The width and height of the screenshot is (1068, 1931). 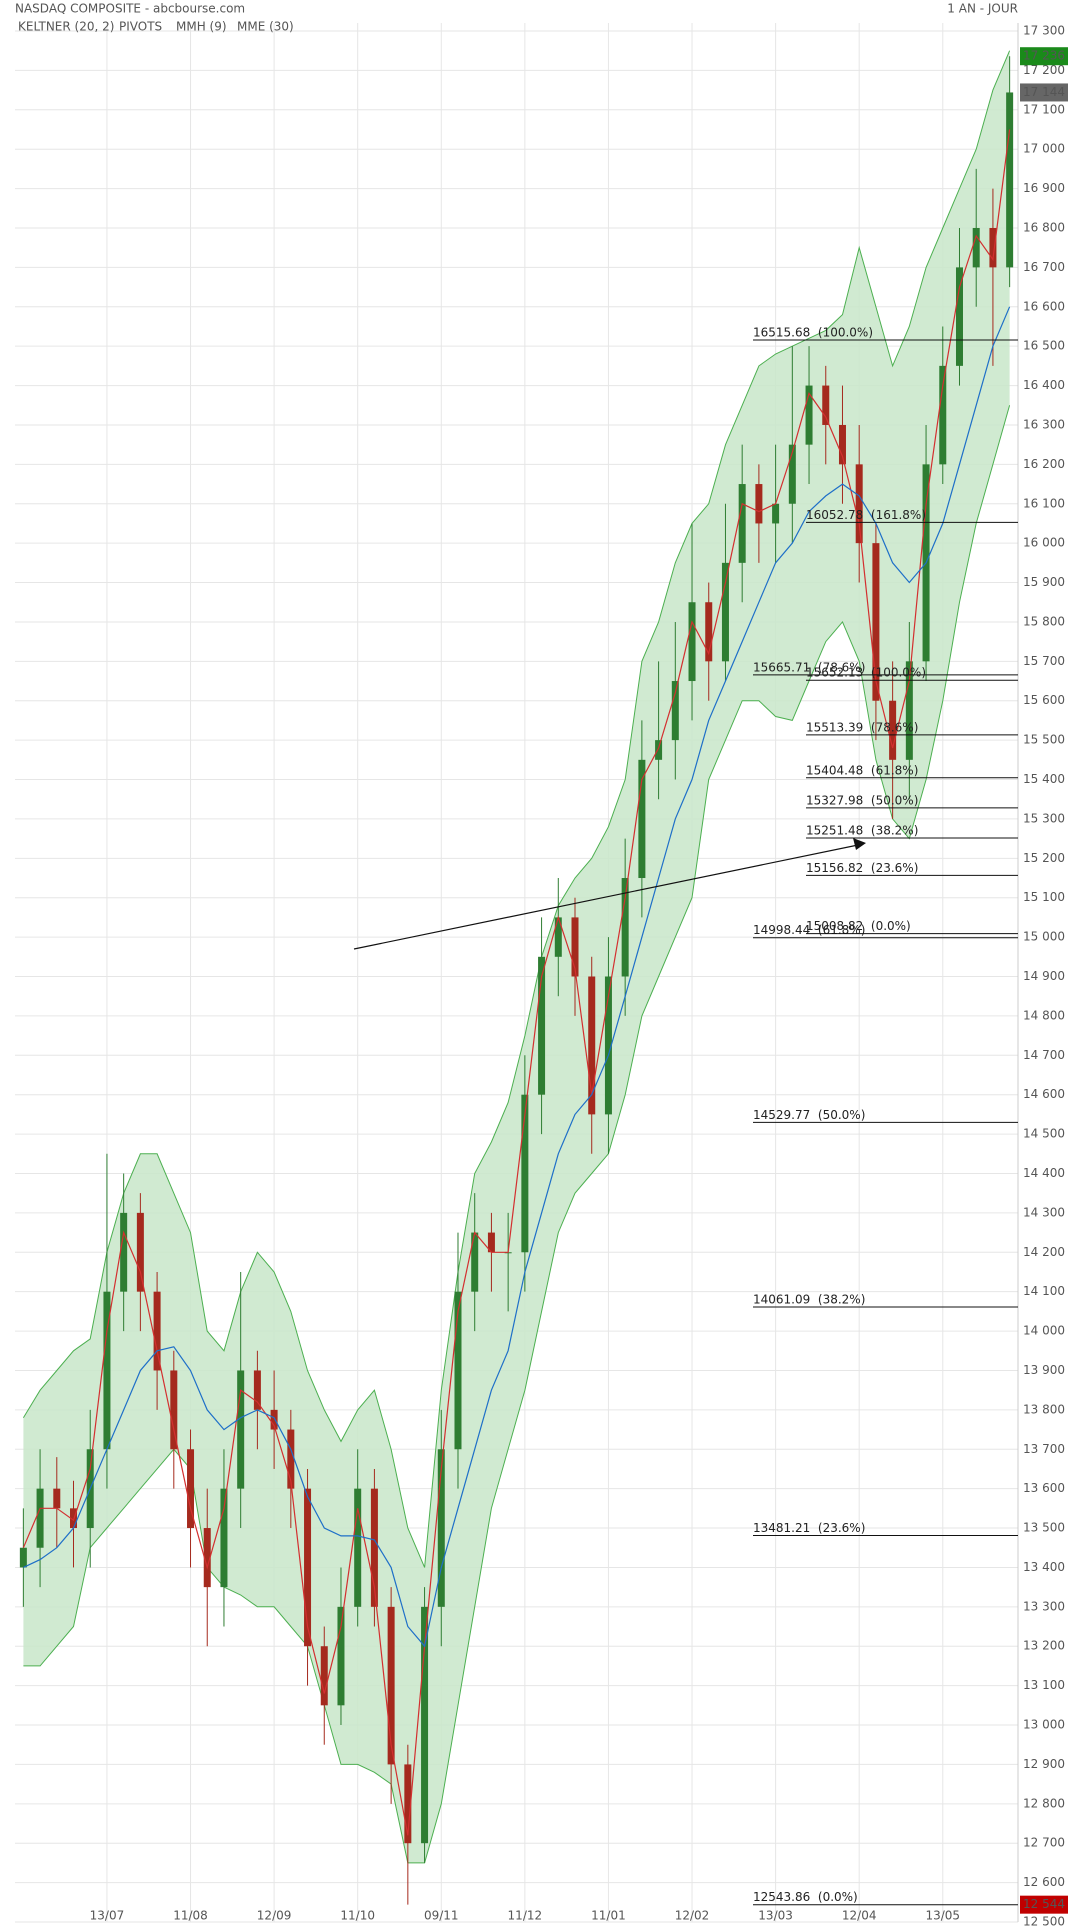 What do you see at coordinates (1044, 543) in the screenshot?
I see `y-tick-label: 16 000` at bounding box center [1044, 543].